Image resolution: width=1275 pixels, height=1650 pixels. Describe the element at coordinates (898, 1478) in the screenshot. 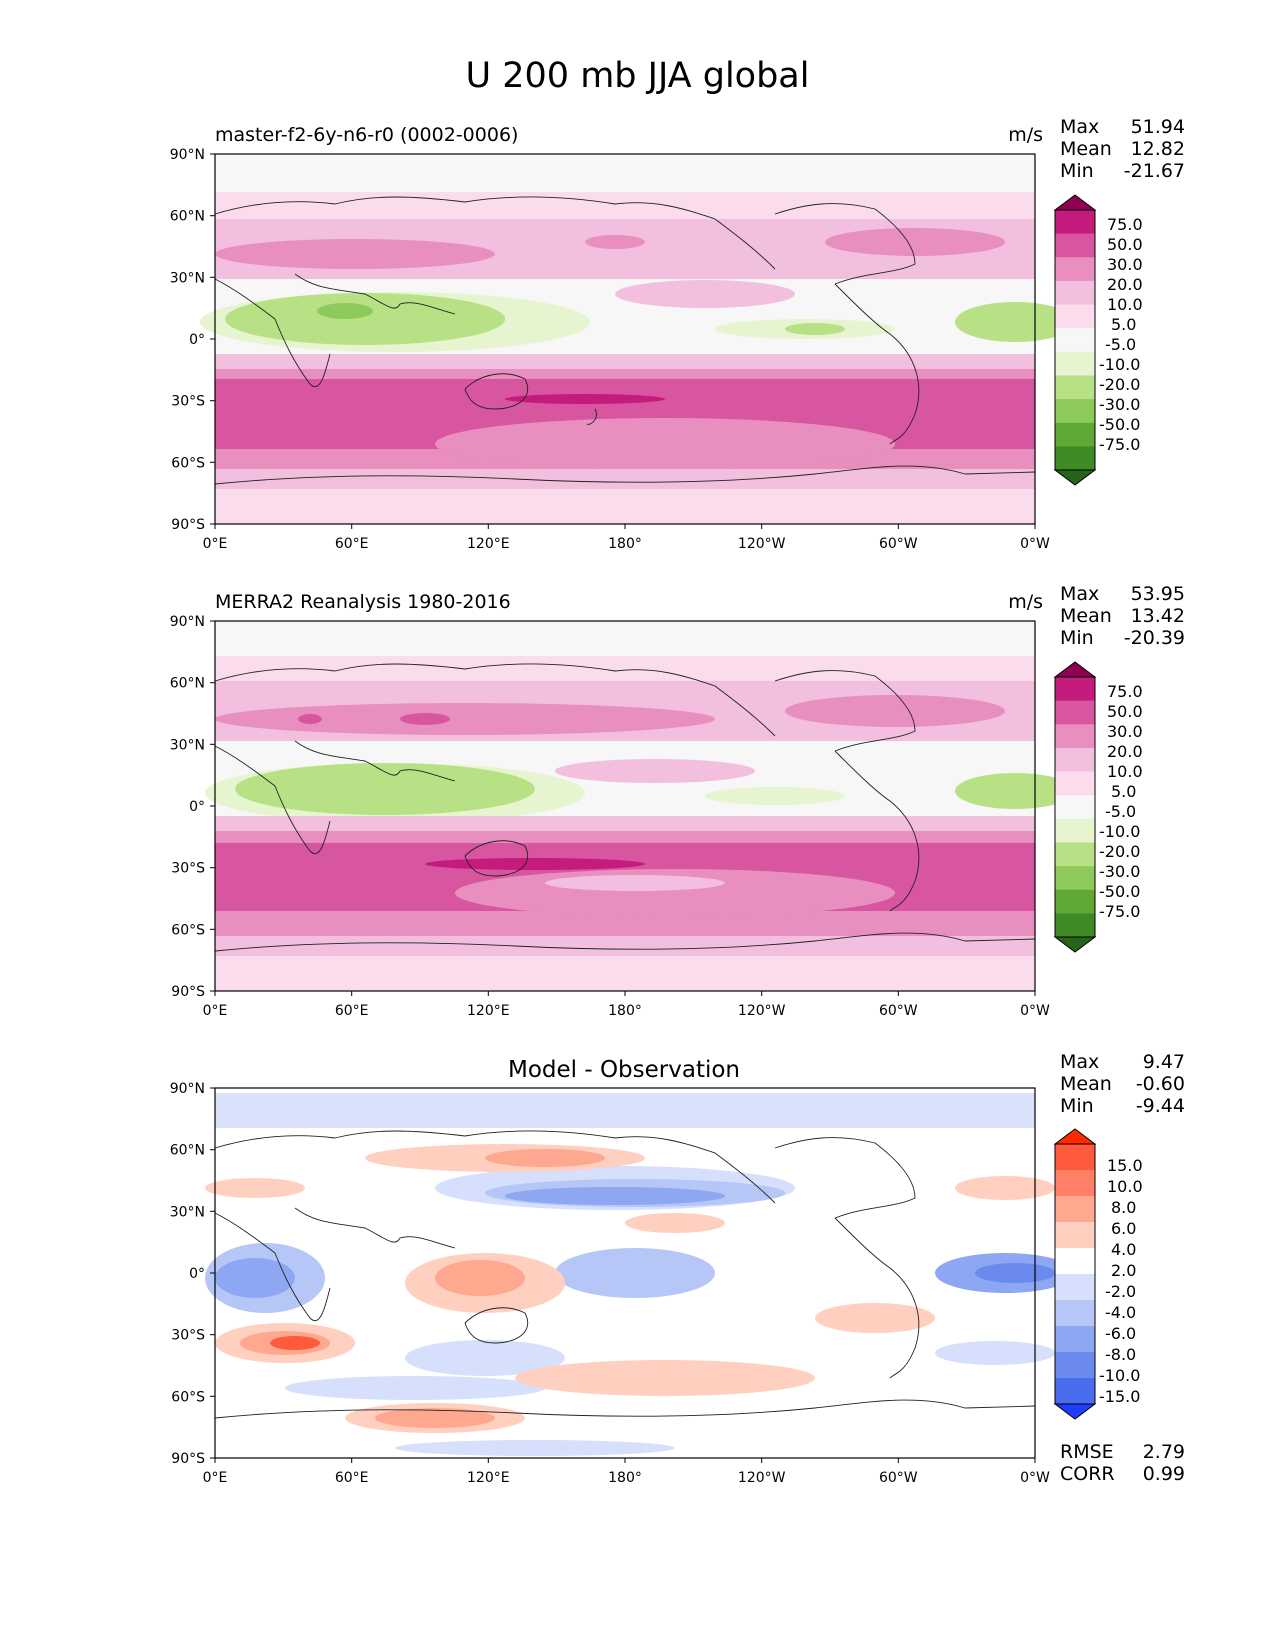

I see `lon-tick-label: 60°W` at that location.